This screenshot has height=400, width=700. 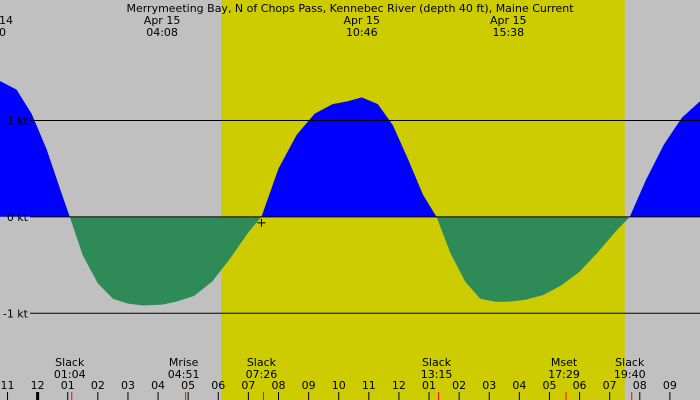 I want to click on top-left-date: 14, so click(x=6, y=20).